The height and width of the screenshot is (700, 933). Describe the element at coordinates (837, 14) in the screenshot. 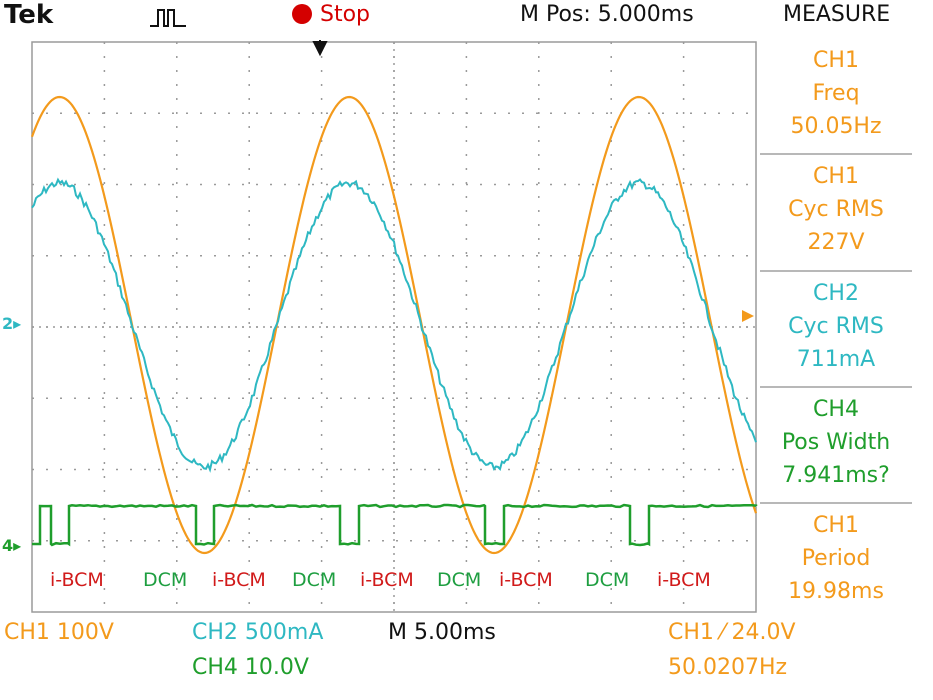

I see `measure-title: MEASURE` at that location.